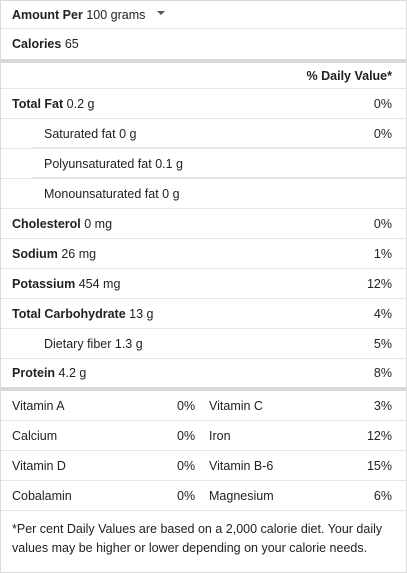 Image resolution: width=407 pixels, height=573 pixels. Describe the element at coordinates (203, 254) in the screenshot. I see `nutrient-row-sodium: Sodium 26 mg 1%` at that location.